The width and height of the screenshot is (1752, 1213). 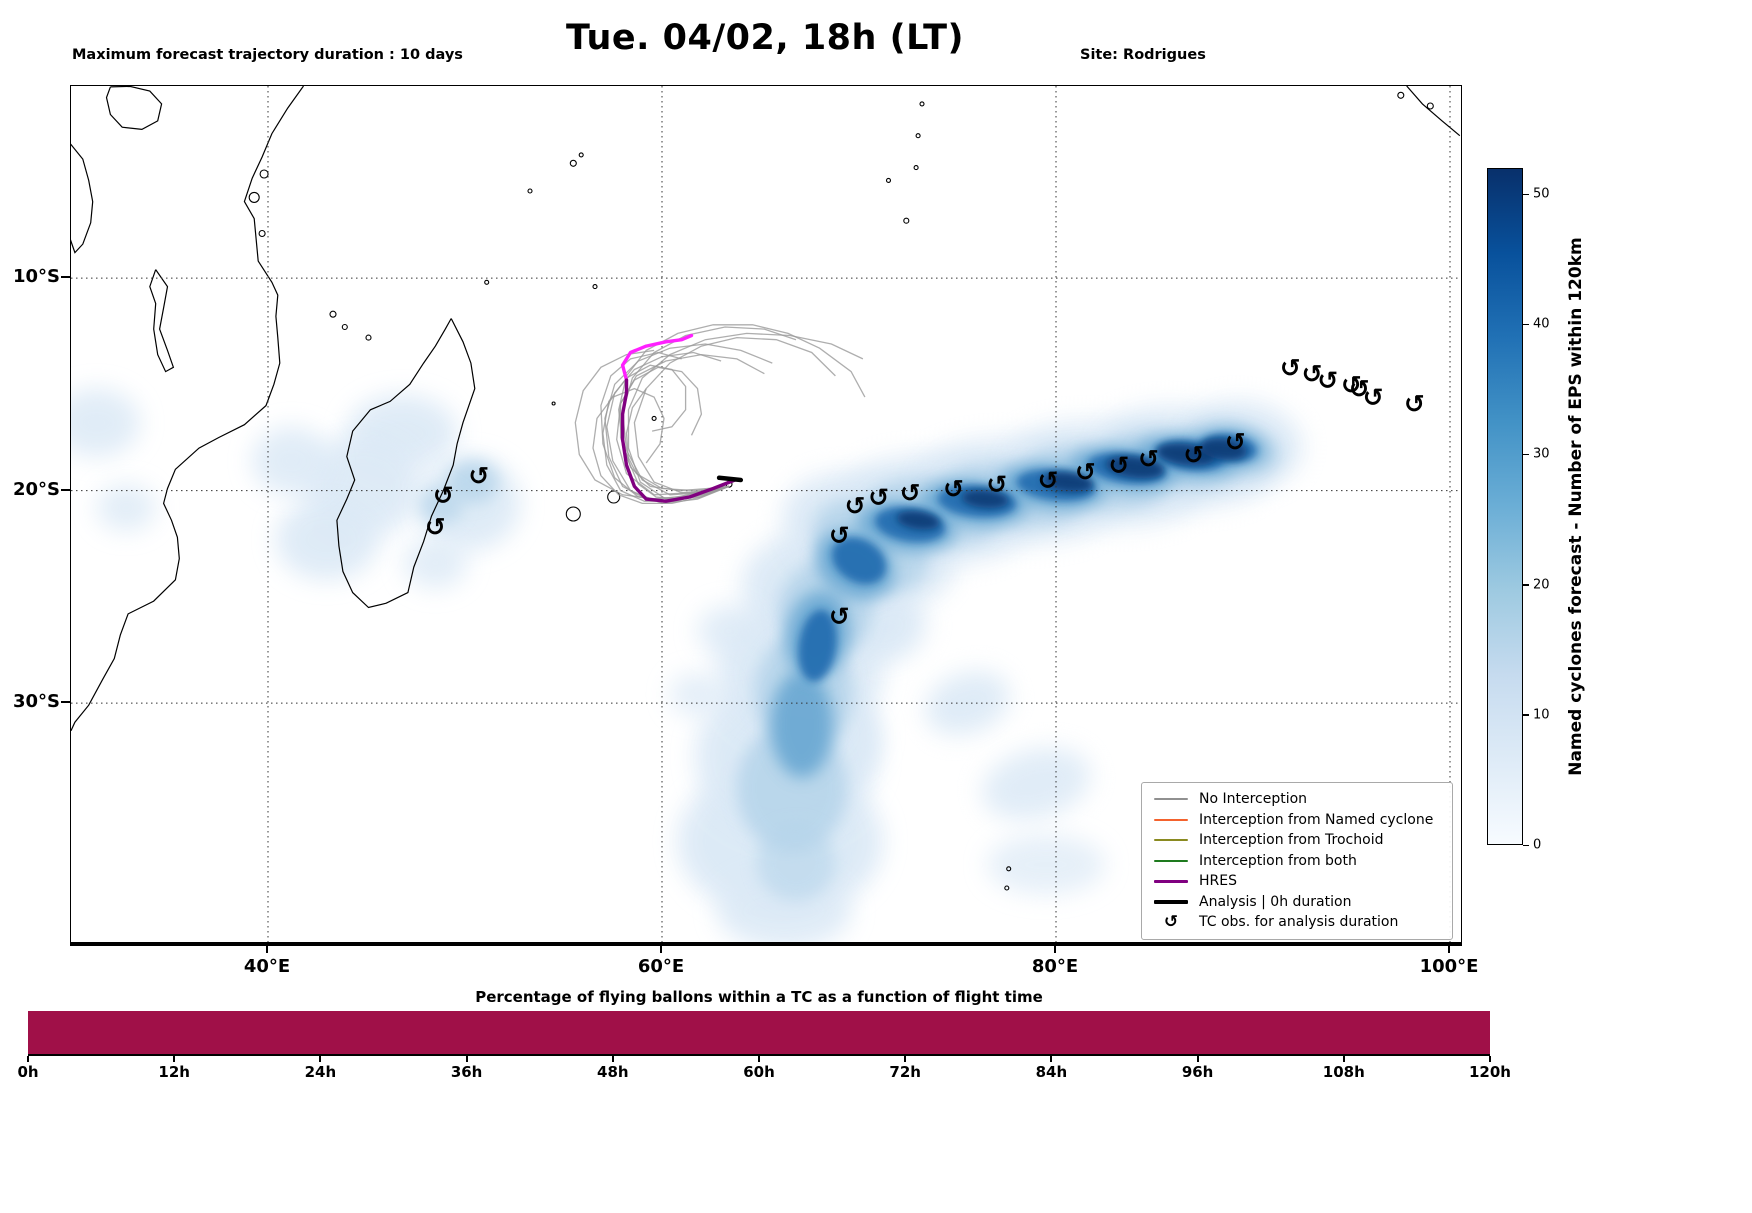 I want to click on colorbar, so click(x=1505, y=506).